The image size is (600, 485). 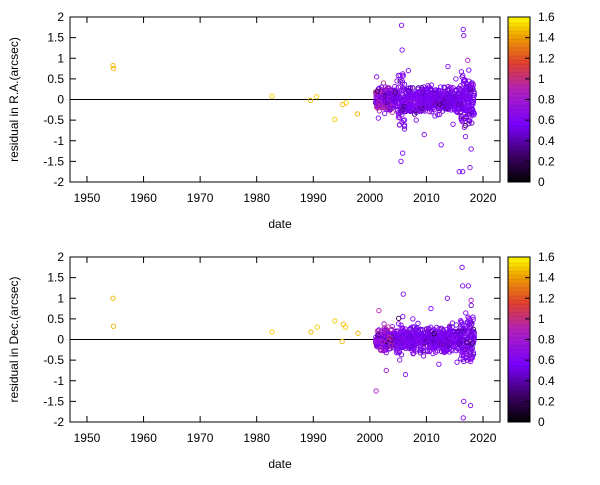 I want to click on y-axis-label: residual in R.A.(arcsec), so click(x=14, y=99).